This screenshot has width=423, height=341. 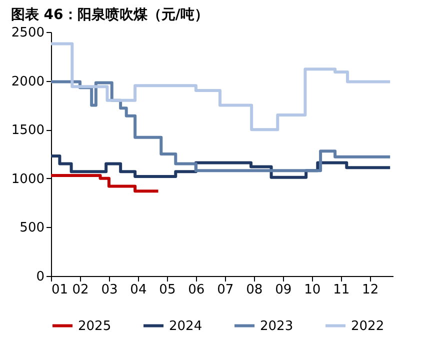 What do you see at coordinates (27, 33) in the screenshot?
I see `y-tick-label: 2500` at bounding box center [27, 33].